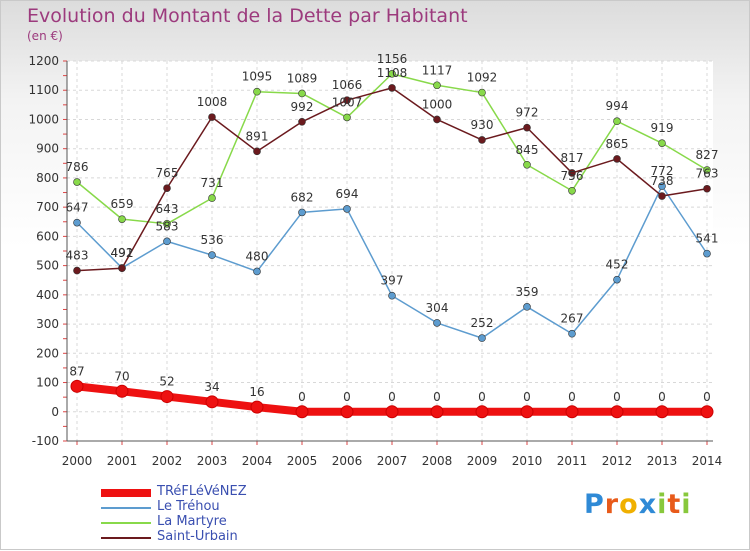 This screenshot has width=750, height=551. I want to click on data-label: 1156, so click(392, 59).